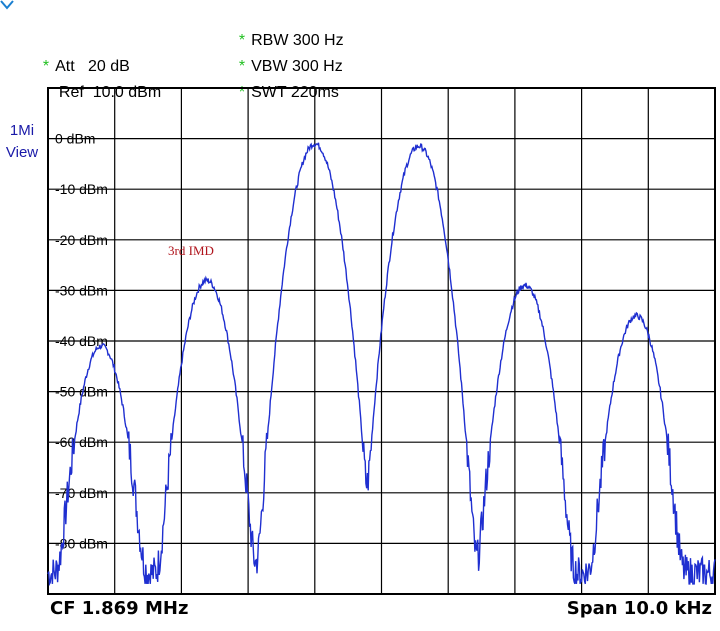 This screenshot has width=720, height=631. What do you see at coordinates (297, 66) in the screenshot?
I see `vbw-value: VBW 300 Hz` at bounding box center [297, 66].